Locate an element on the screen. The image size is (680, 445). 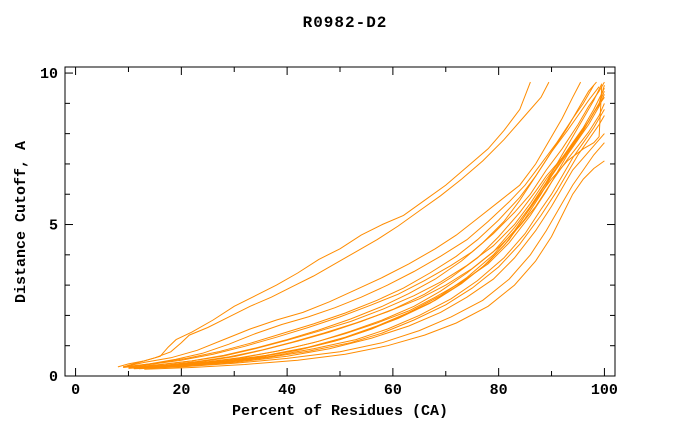
chart-title: R0982-D2 is located at coordinates (345, 23).